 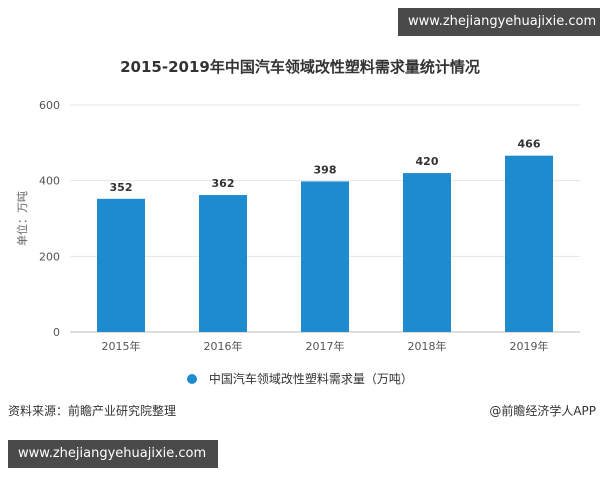 I want to click on y-tick-label: 600, so click(x=49, y=105).